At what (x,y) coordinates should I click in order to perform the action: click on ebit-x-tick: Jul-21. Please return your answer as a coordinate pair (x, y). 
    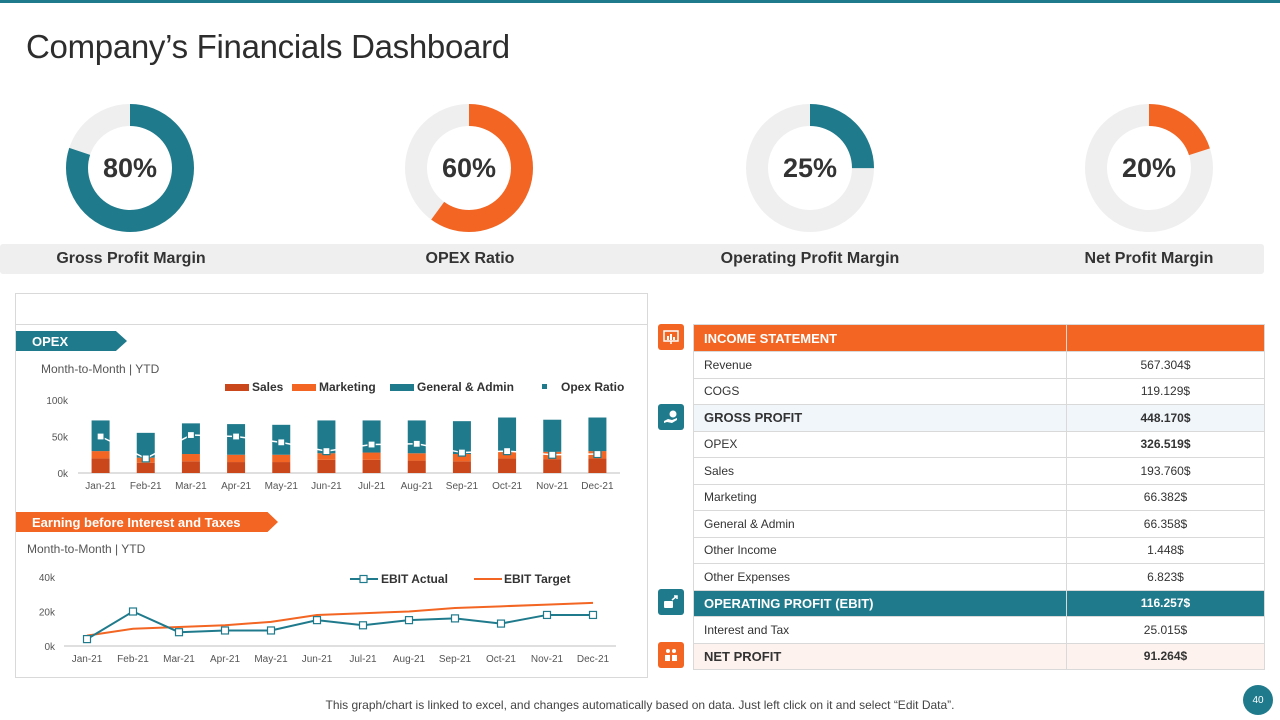
    Looking at the image, I should click on (363, 659).